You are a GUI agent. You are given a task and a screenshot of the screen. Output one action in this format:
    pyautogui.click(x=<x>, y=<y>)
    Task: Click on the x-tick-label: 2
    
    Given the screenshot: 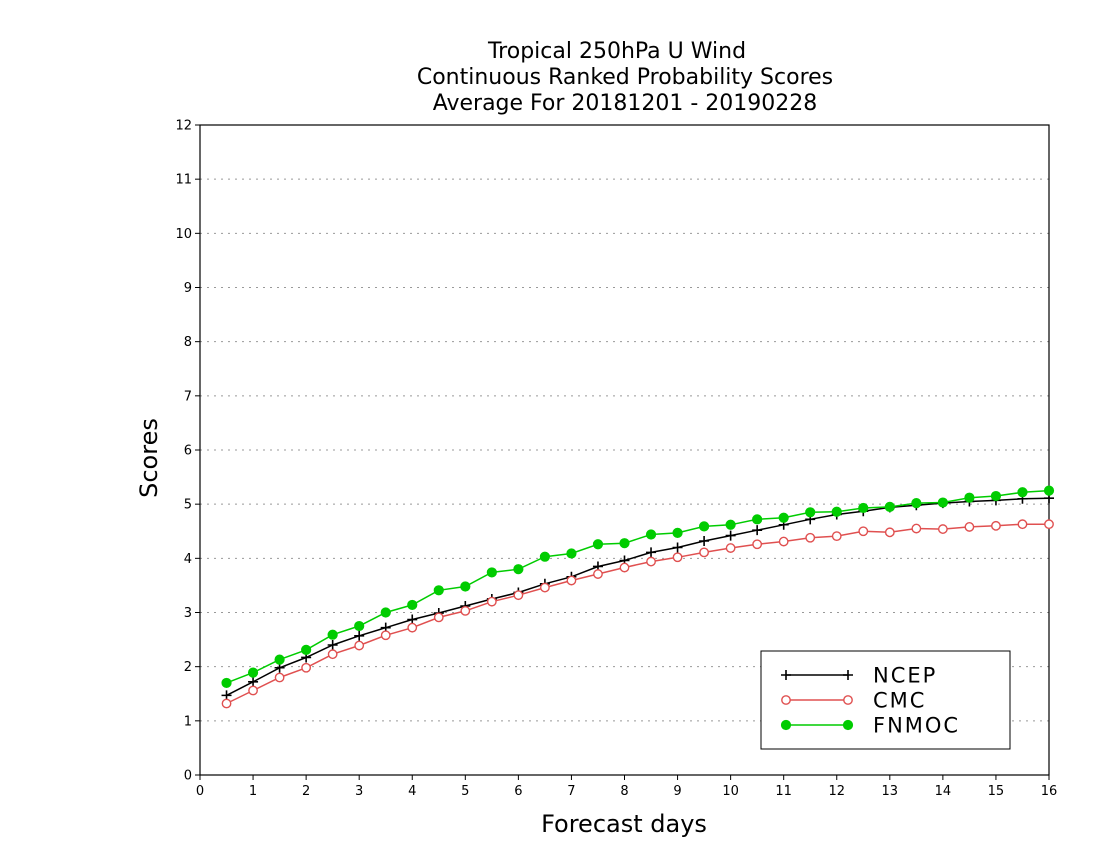 What is the action you would take?
    pyautogui.click(x=306, y=791)
    